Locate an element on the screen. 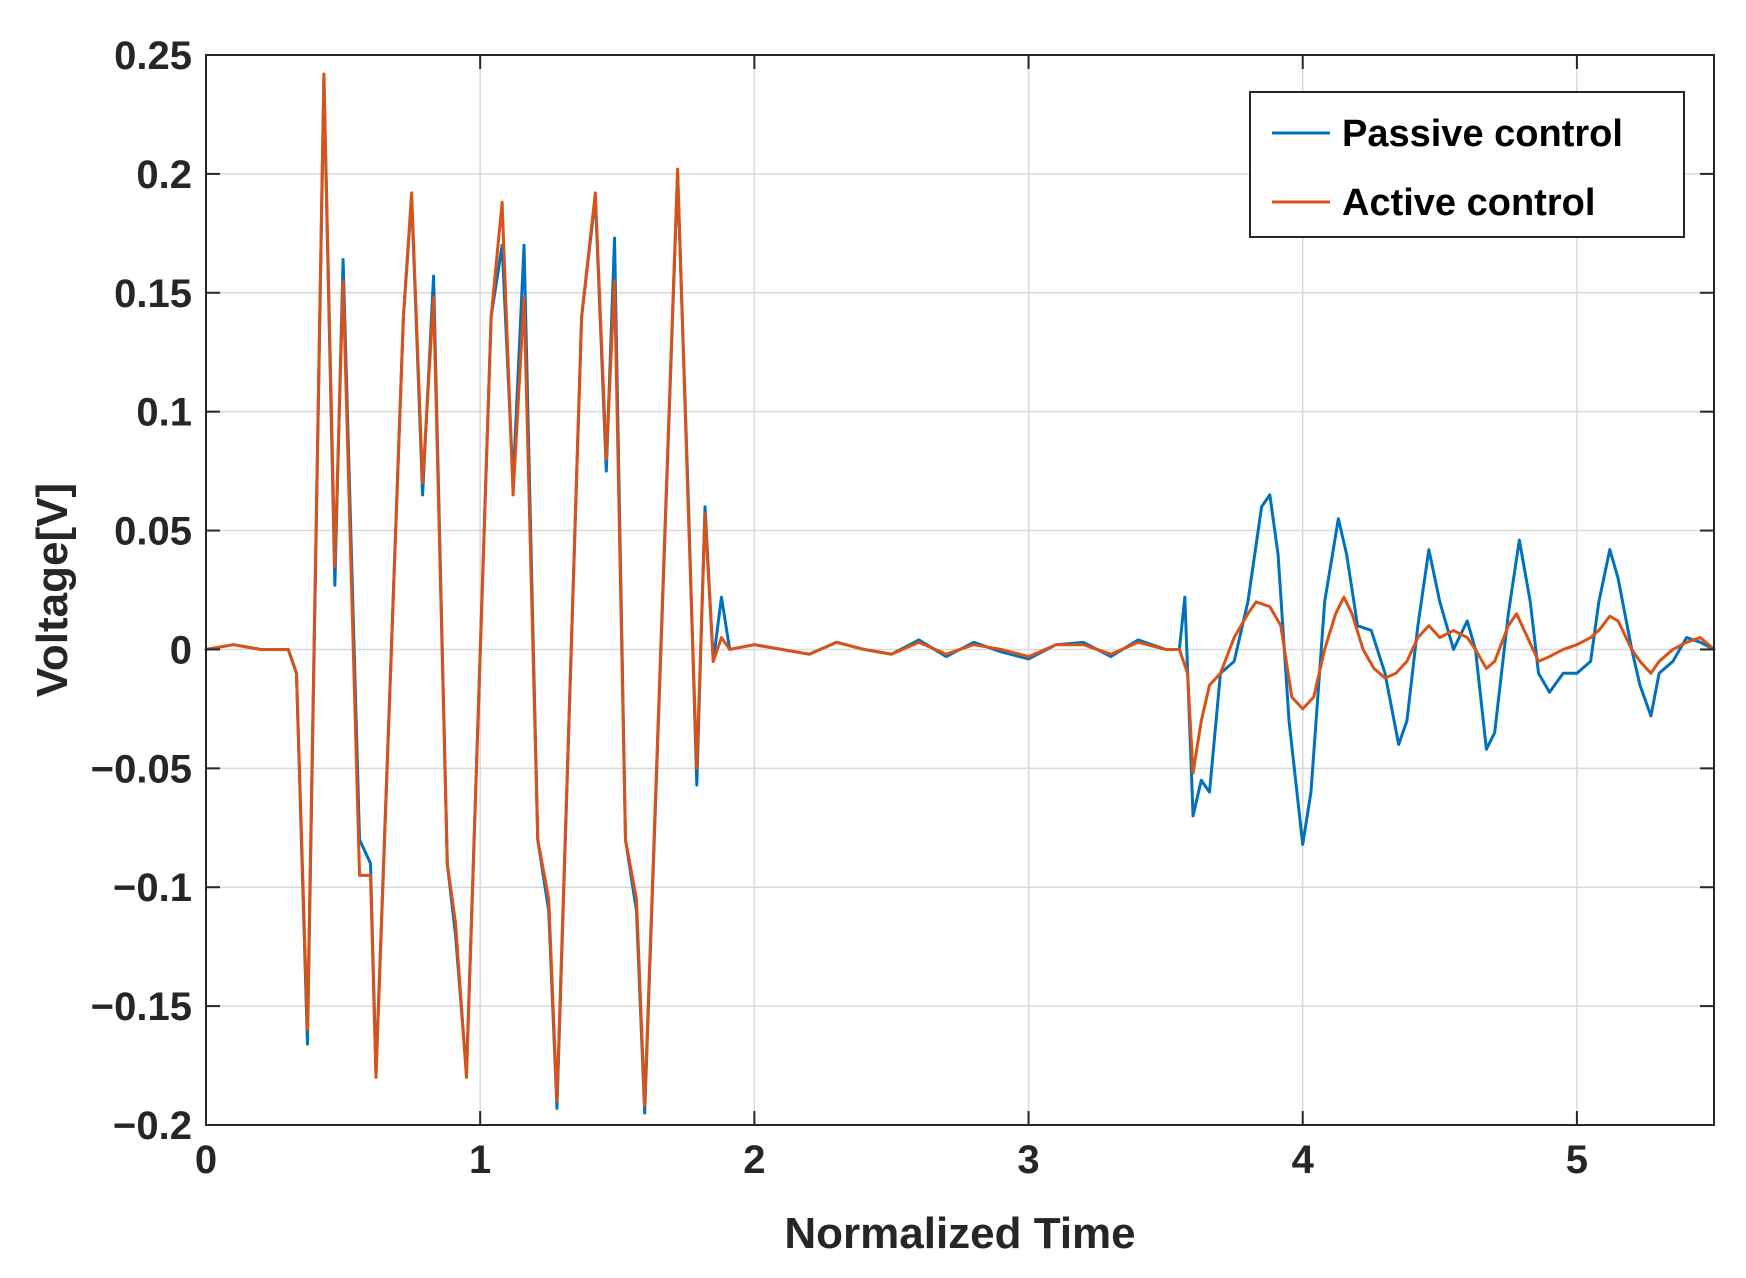 This screenshot has width=1746, height=1278. legend-label-passive-control: Passive control is located at coordinates (1482, 134).